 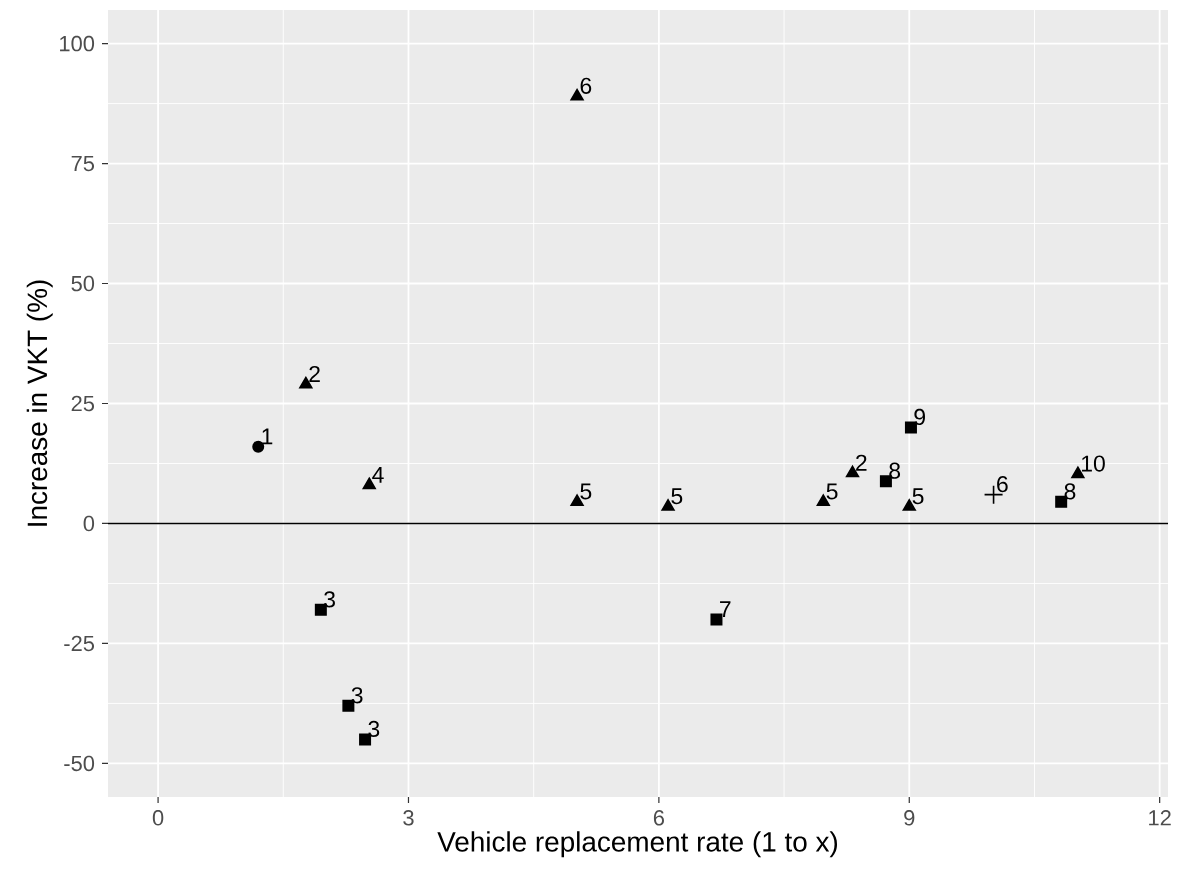 What do you see at coordinates (1093, 463) in the screenshot?
I see `annotation: 10` at bounding box center [1093, 463].